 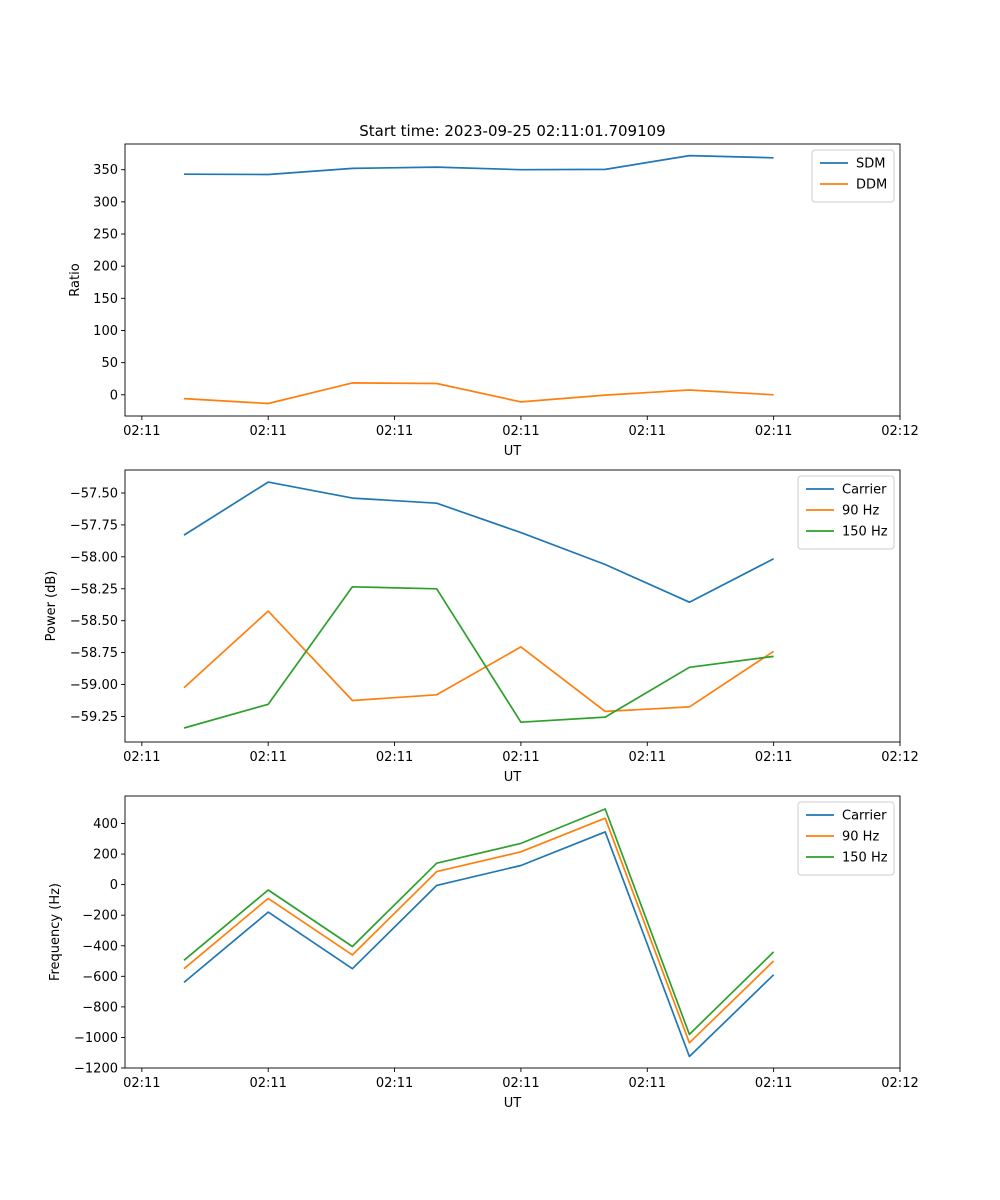 What do you see at coordinates (96, 1038) in the screenshot?
I see `y-tick-label: −1000` at bounding box center [96, 1038].